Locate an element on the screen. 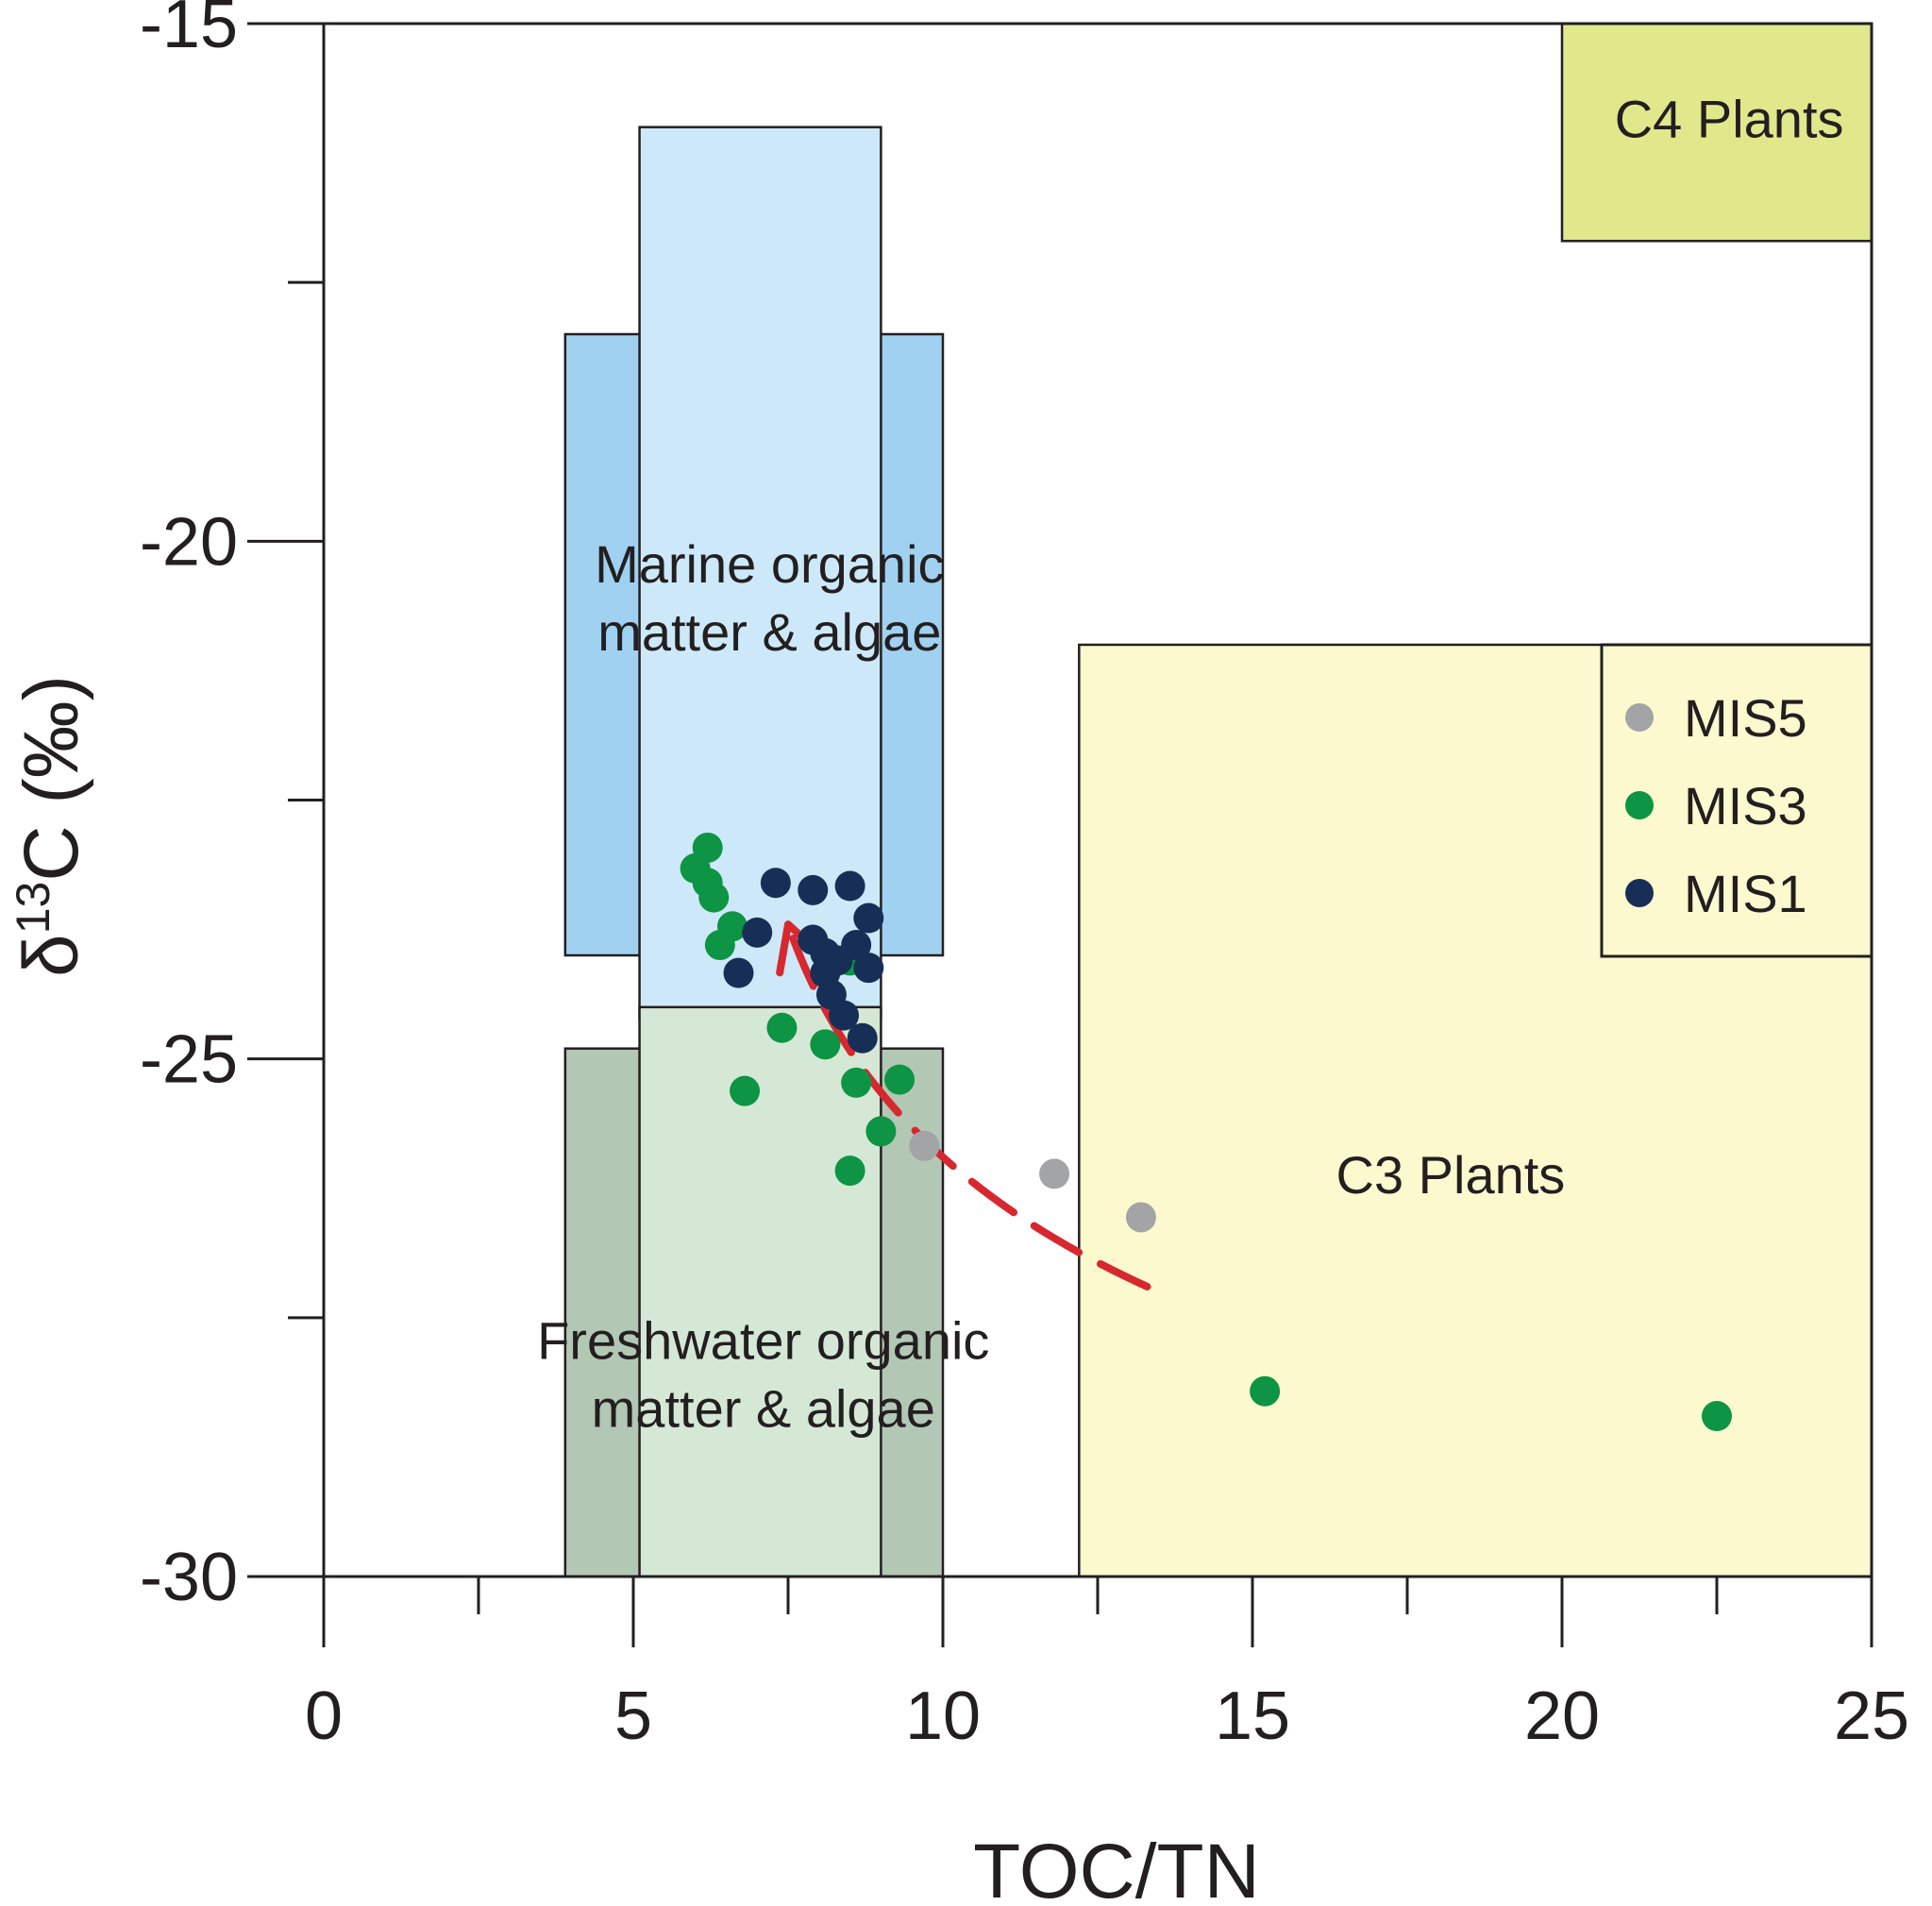  legend: MIS5 MIS3 MIS1 is located at coordinates (1736, 800).